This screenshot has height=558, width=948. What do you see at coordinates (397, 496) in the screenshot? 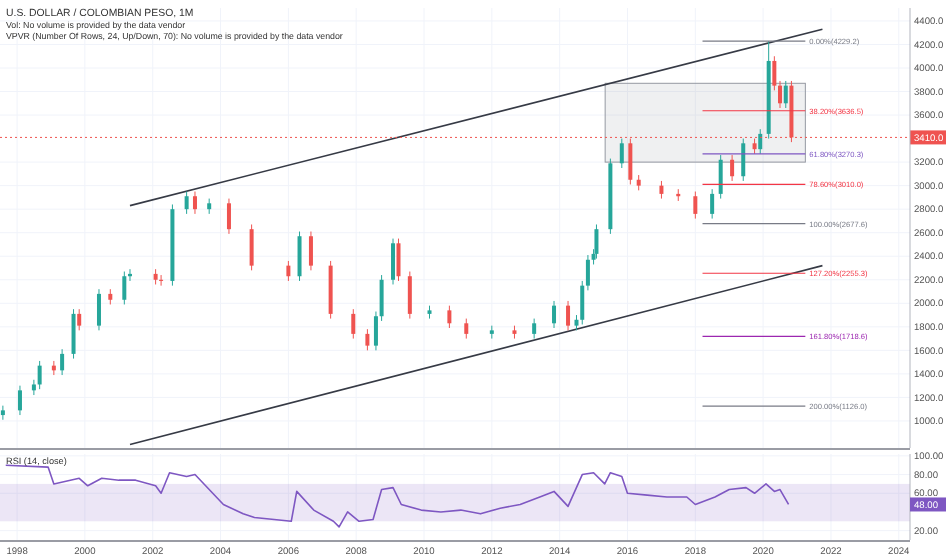
I see `line-series` at bounding box center [397, 496].